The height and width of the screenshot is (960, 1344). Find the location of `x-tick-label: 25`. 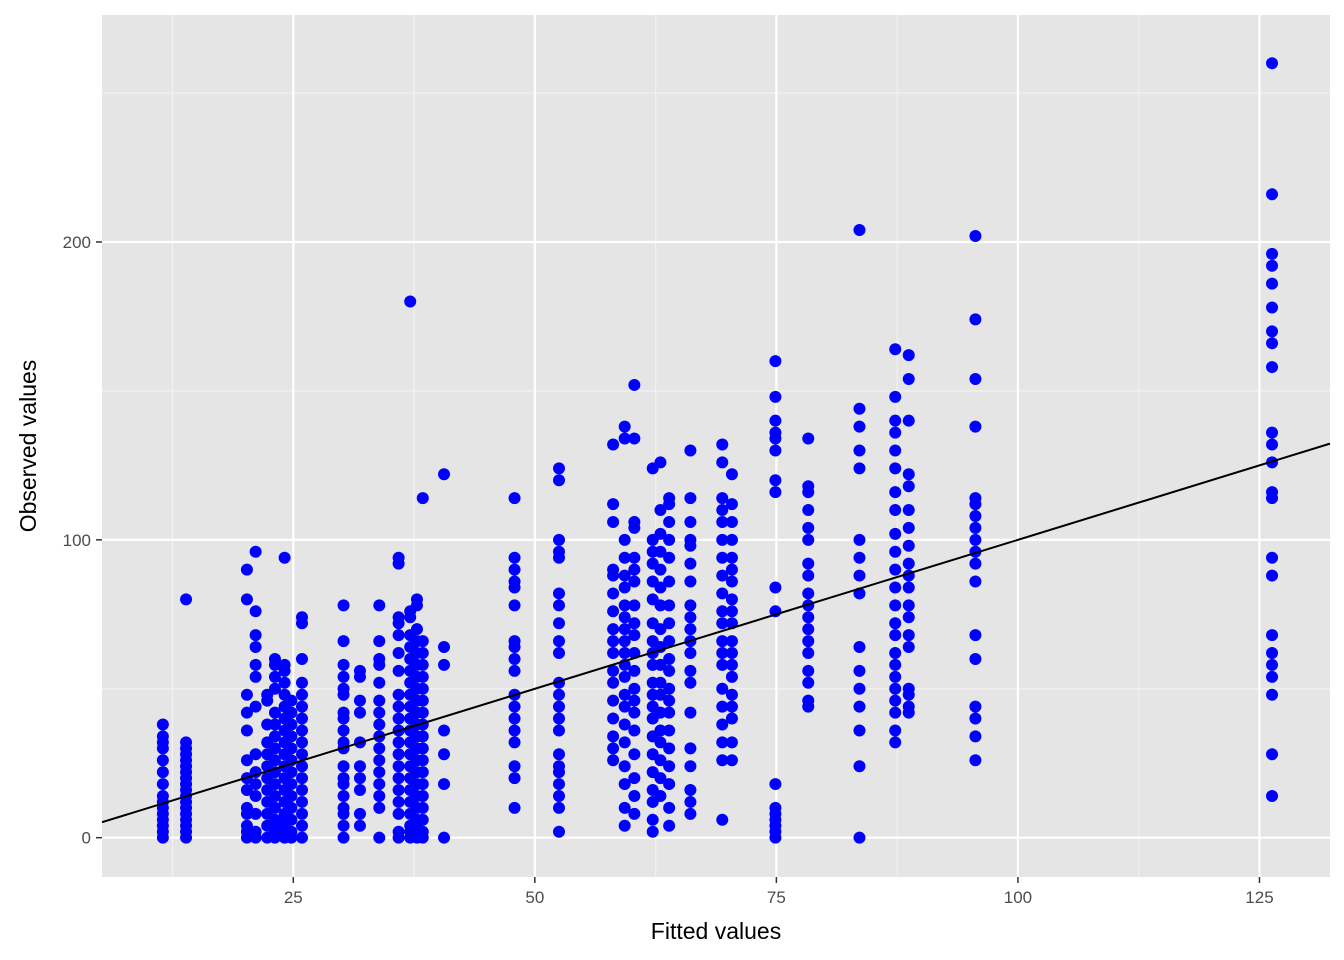

x-tick-label: 25 is located at coordinates (293, 897).